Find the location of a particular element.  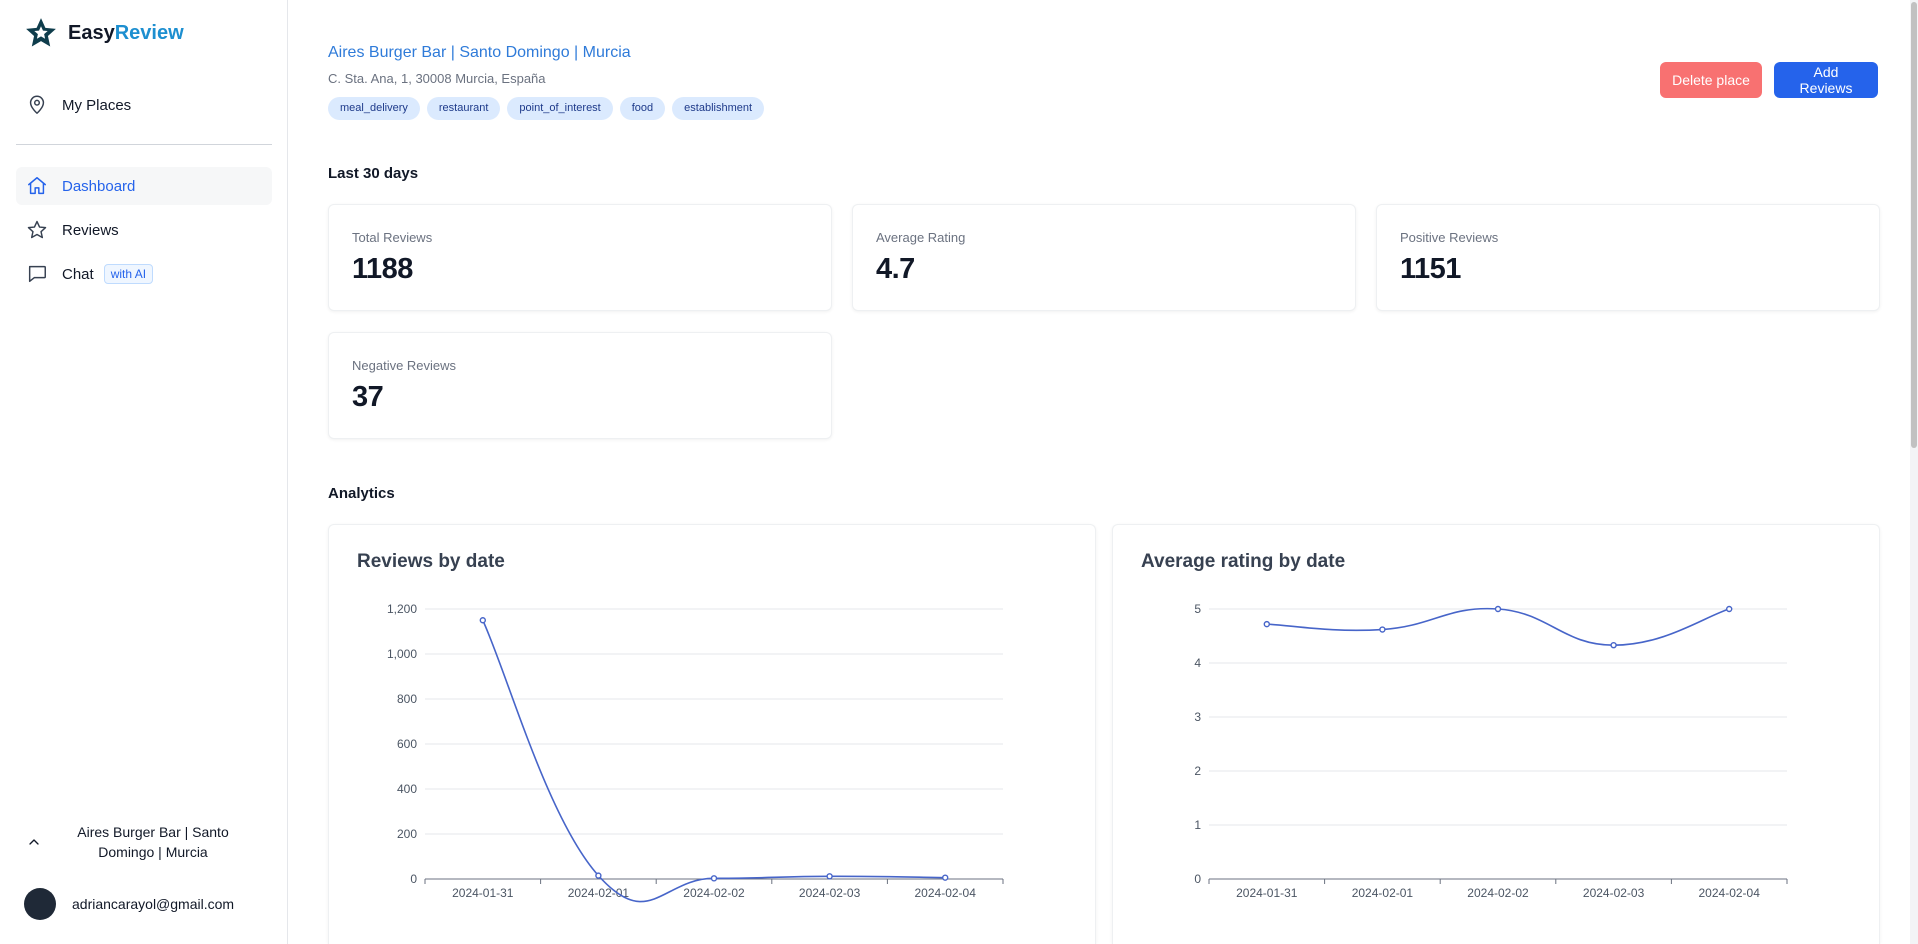

scrollbar-thumb is located at coordinates (1914, 225).